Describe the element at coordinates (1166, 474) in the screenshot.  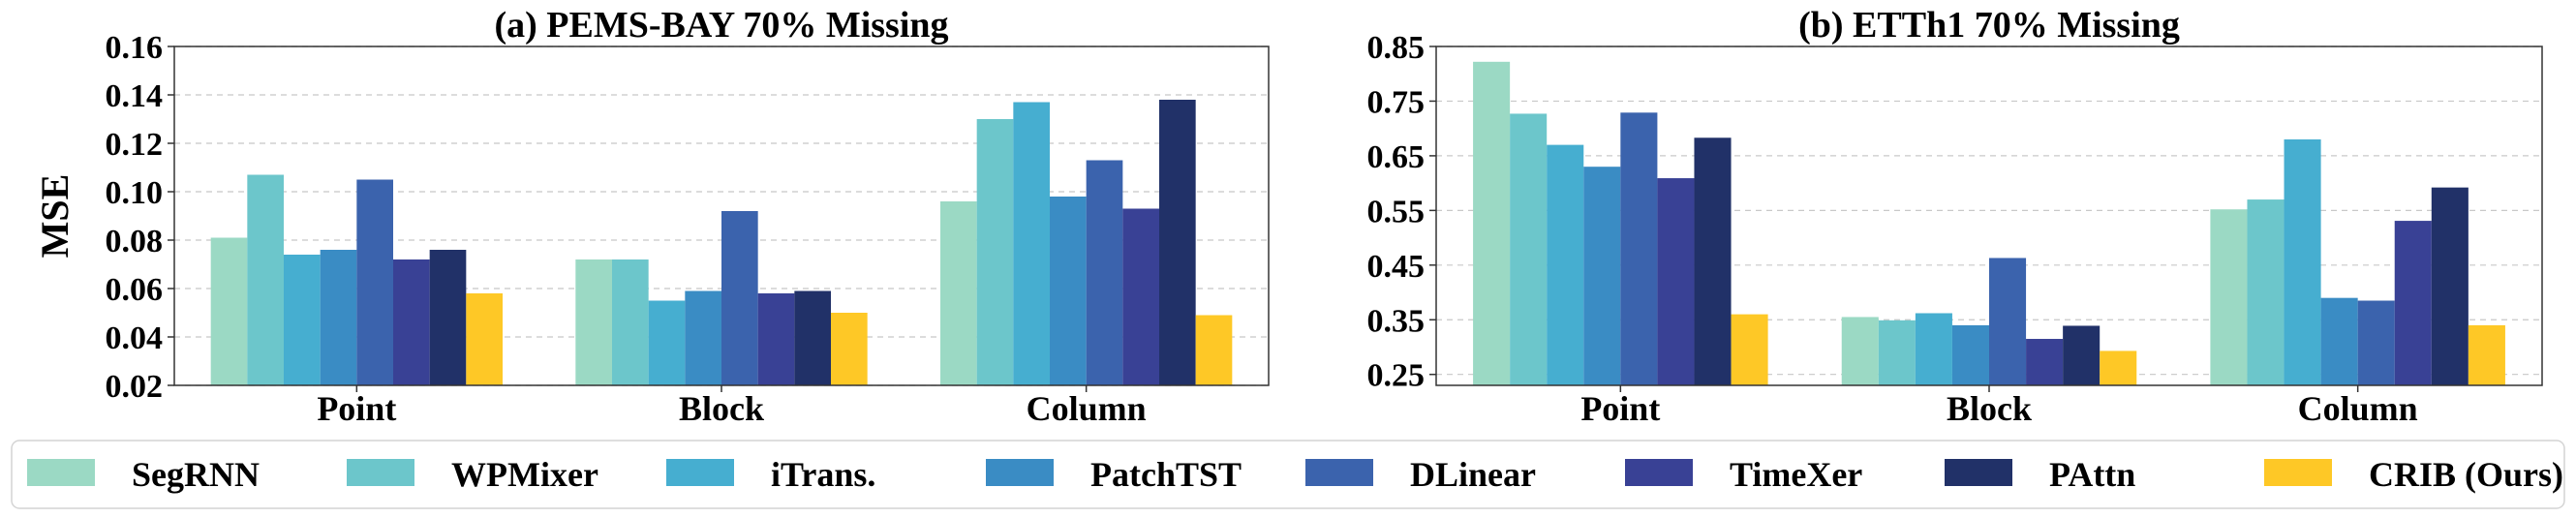
I see `legend-label: PatchTST` at that location.